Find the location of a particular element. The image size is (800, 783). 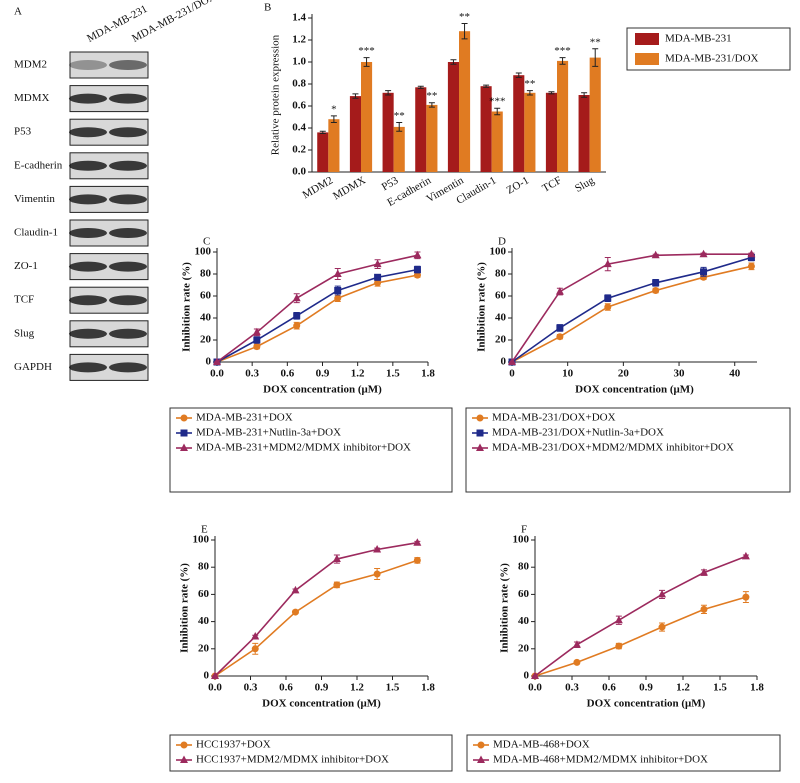

x-axis-label: DOX concentration (μM) is located at coordinates (634, 390).